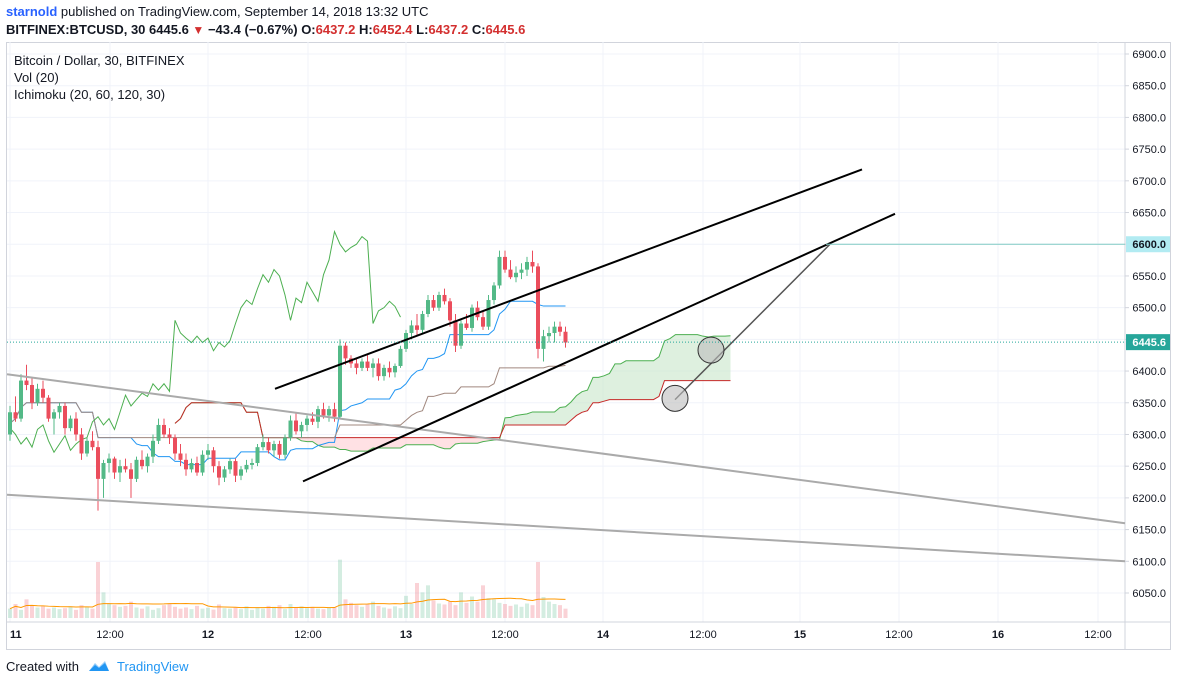 The image size is (1177, 682). I want to click on y-tick-label: 6200.0, so click(1149, 499).